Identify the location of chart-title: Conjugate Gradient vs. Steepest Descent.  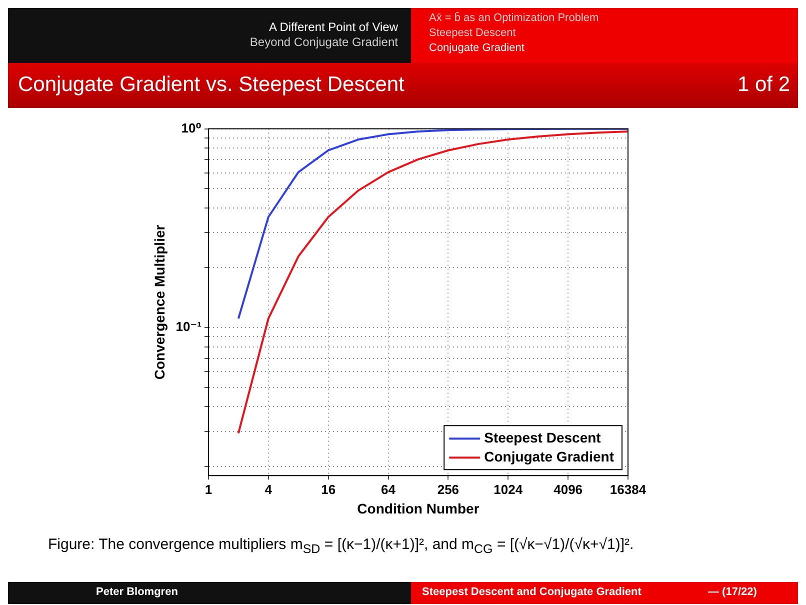
(211, 85).